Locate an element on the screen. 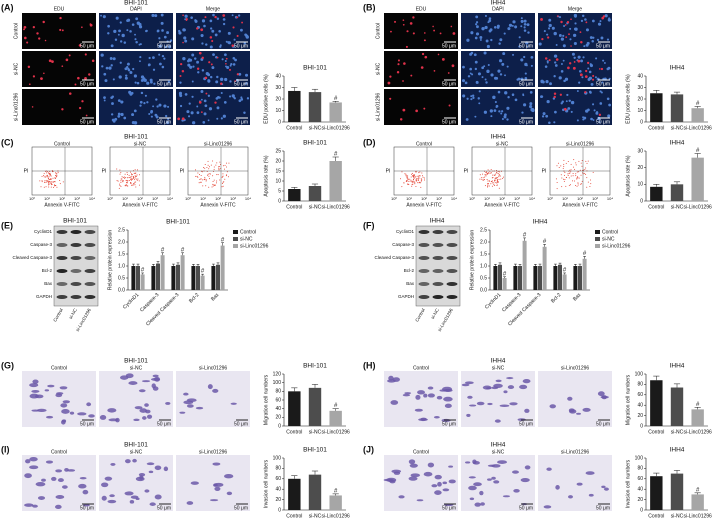 The height and width of the screenshot is (527, 720). x-tick-label: si-Linc01296 is located at coordinates (697, 207).